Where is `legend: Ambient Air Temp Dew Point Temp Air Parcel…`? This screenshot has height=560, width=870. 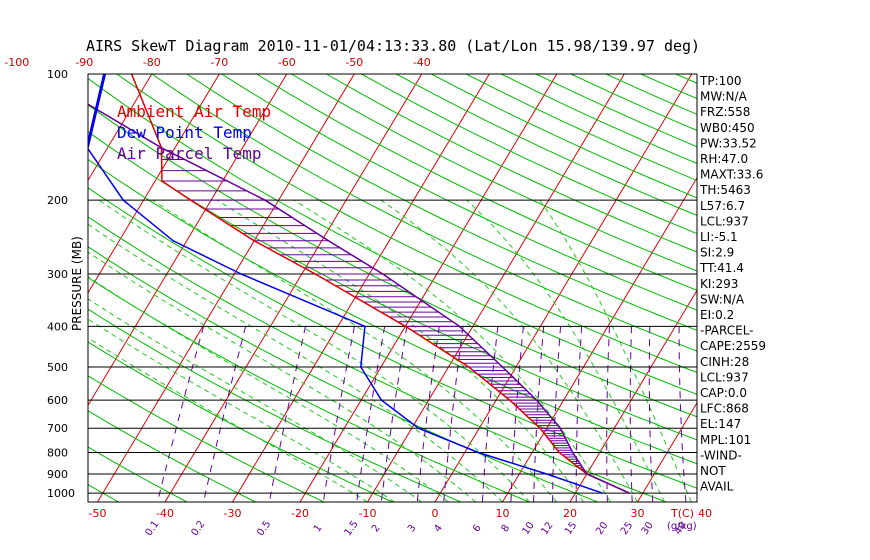
legend: Ambient Air Temp Dew Point Temp Air Parcel… is located at coordinates (194, 132).